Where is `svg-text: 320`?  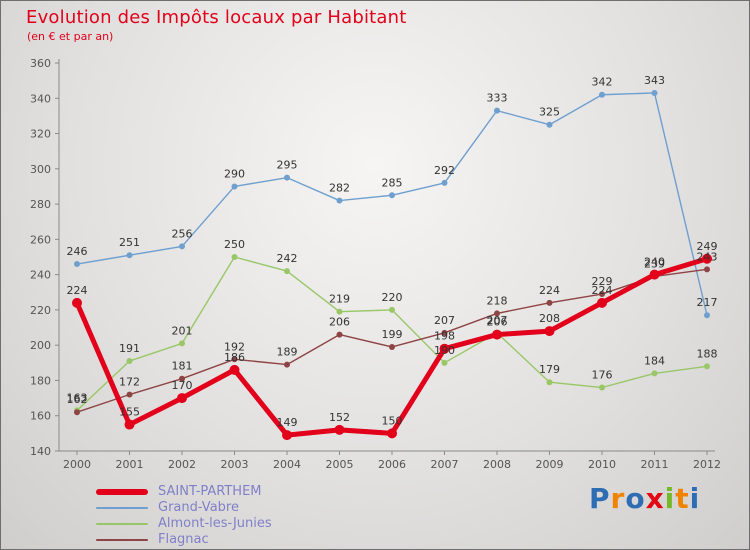
svg-text: 320 is located at coordinates (40, 134).